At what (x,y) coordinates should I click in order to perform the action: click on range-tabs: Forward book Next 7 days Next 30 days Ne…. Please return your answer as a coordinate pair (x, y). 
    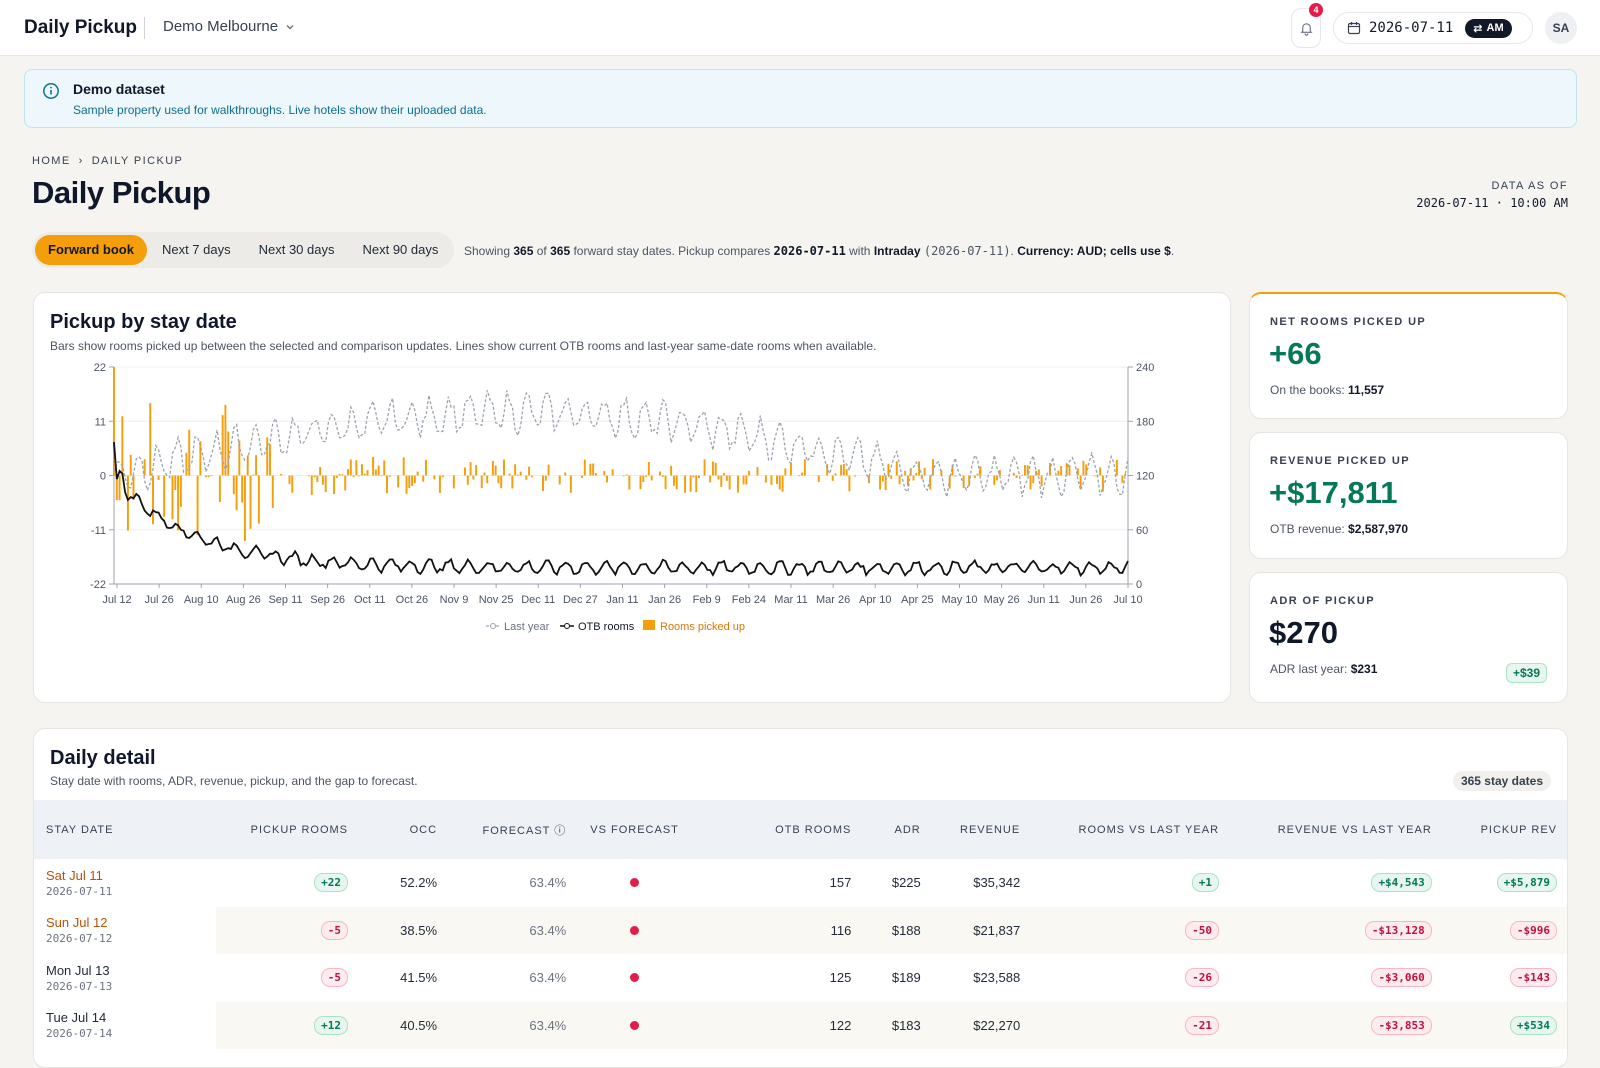
    Looking at the image, I should click on (243, 250).